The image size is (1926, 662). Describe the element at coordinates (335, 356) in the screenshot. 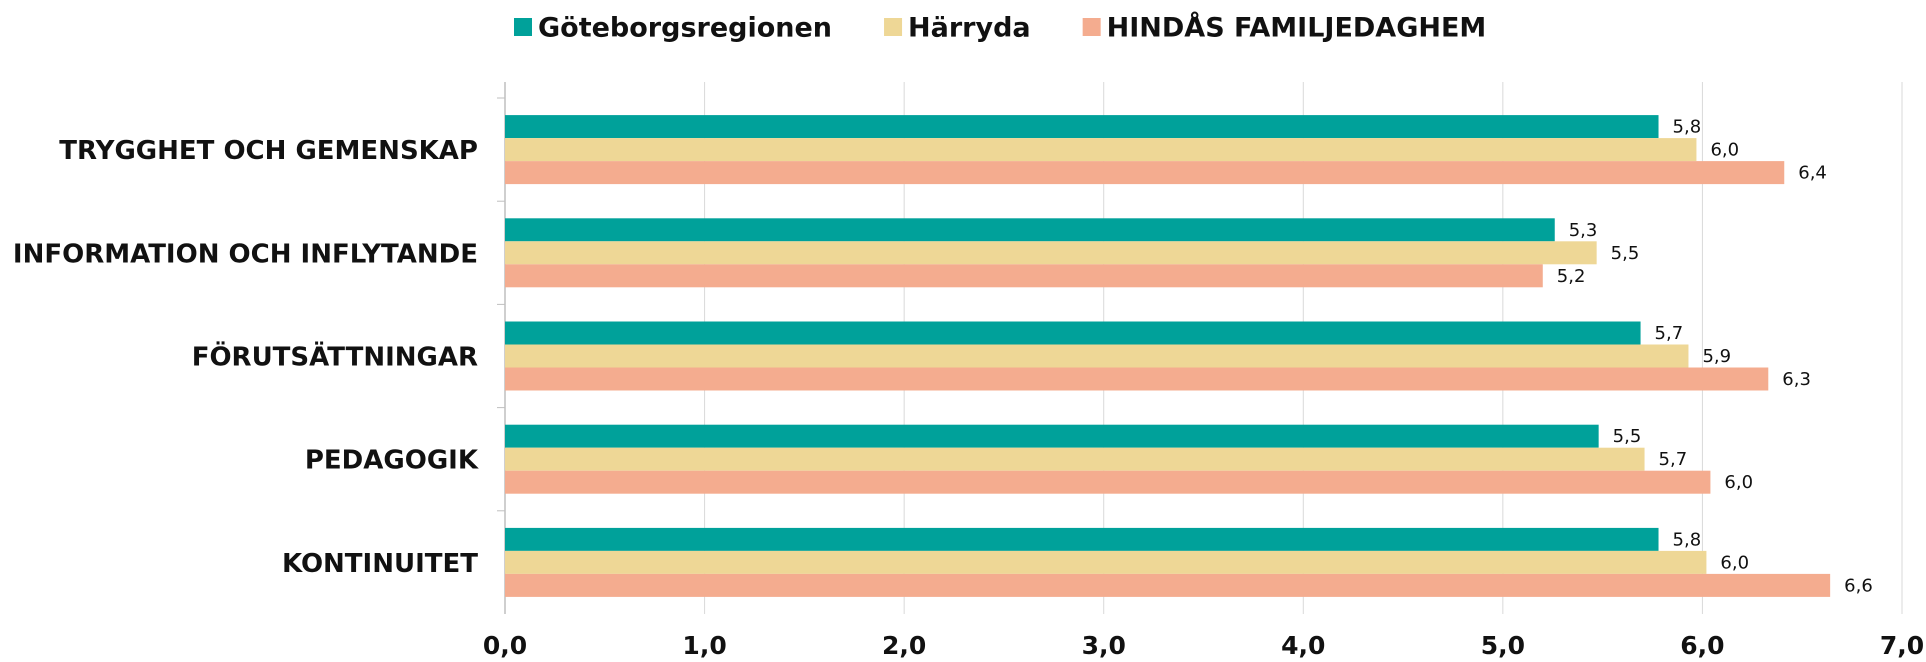

I see `y-tick-label: FÖRUTSÄTTNINGAR` at that location.